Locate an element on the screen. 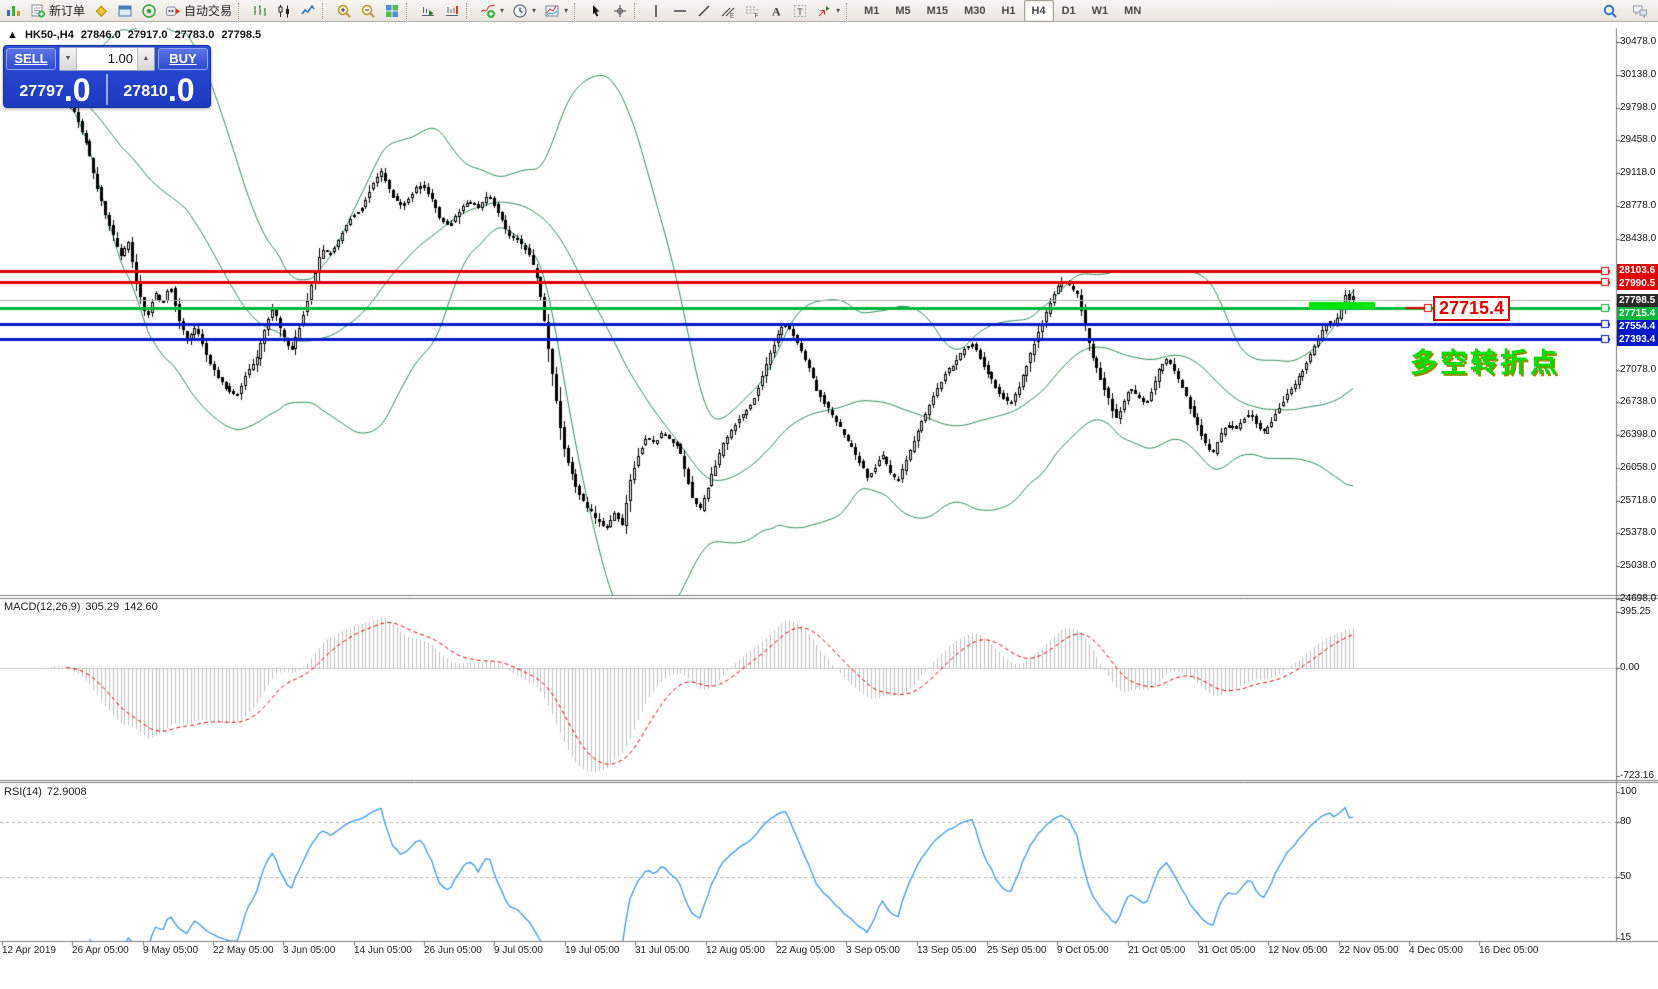  buy-button: BUY is located at coordinates (183, 59).